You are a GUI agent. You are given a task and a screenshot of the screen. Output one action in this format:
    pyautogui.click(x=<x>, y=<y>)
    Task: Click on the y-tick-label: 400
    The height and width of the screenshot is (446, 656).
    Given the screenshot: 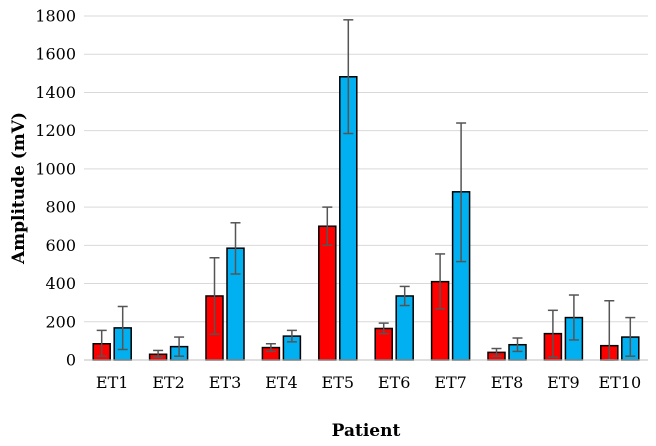 What is the action you would take?
    pyautogui.click(x=60, y=283)
    